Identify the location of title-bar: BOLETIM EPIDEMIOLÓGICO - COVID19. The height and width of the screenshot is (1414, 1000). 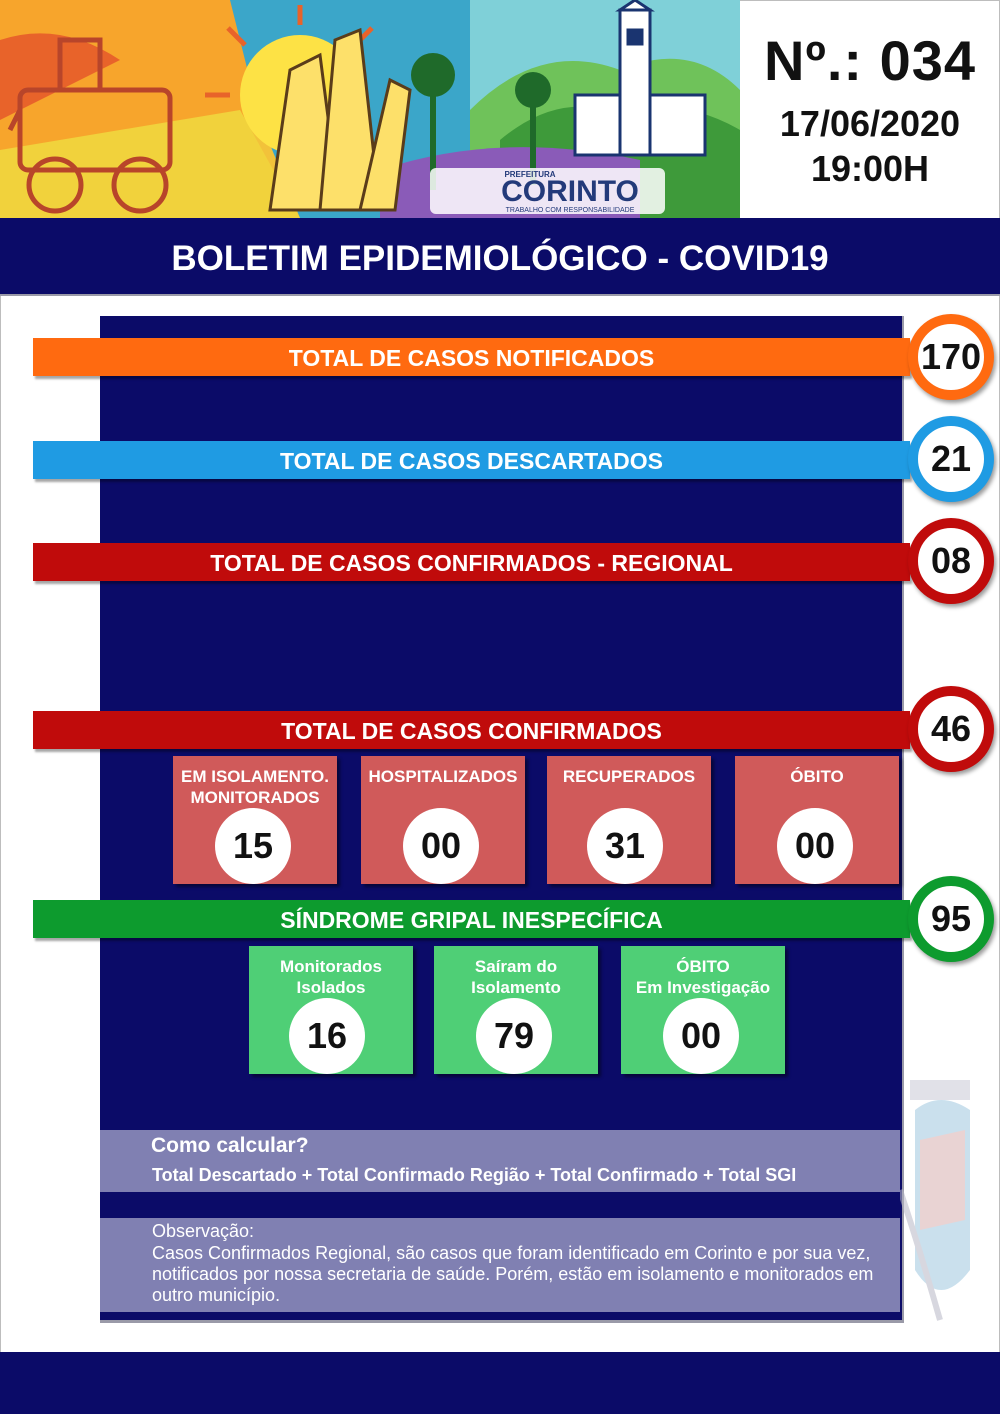
(500, 257).